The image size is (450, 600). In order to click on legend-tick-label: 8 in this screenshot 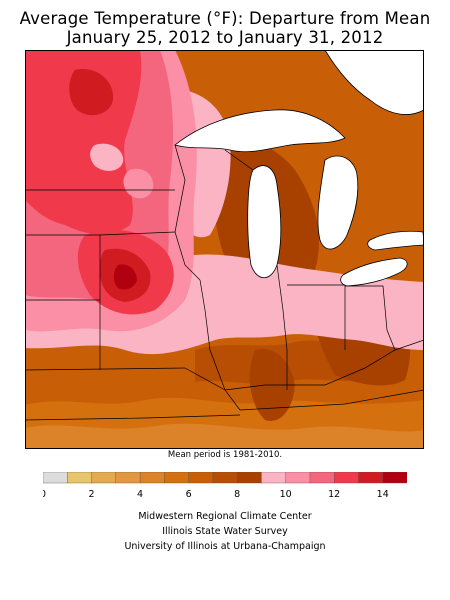, I will do `click(237, 494)`.